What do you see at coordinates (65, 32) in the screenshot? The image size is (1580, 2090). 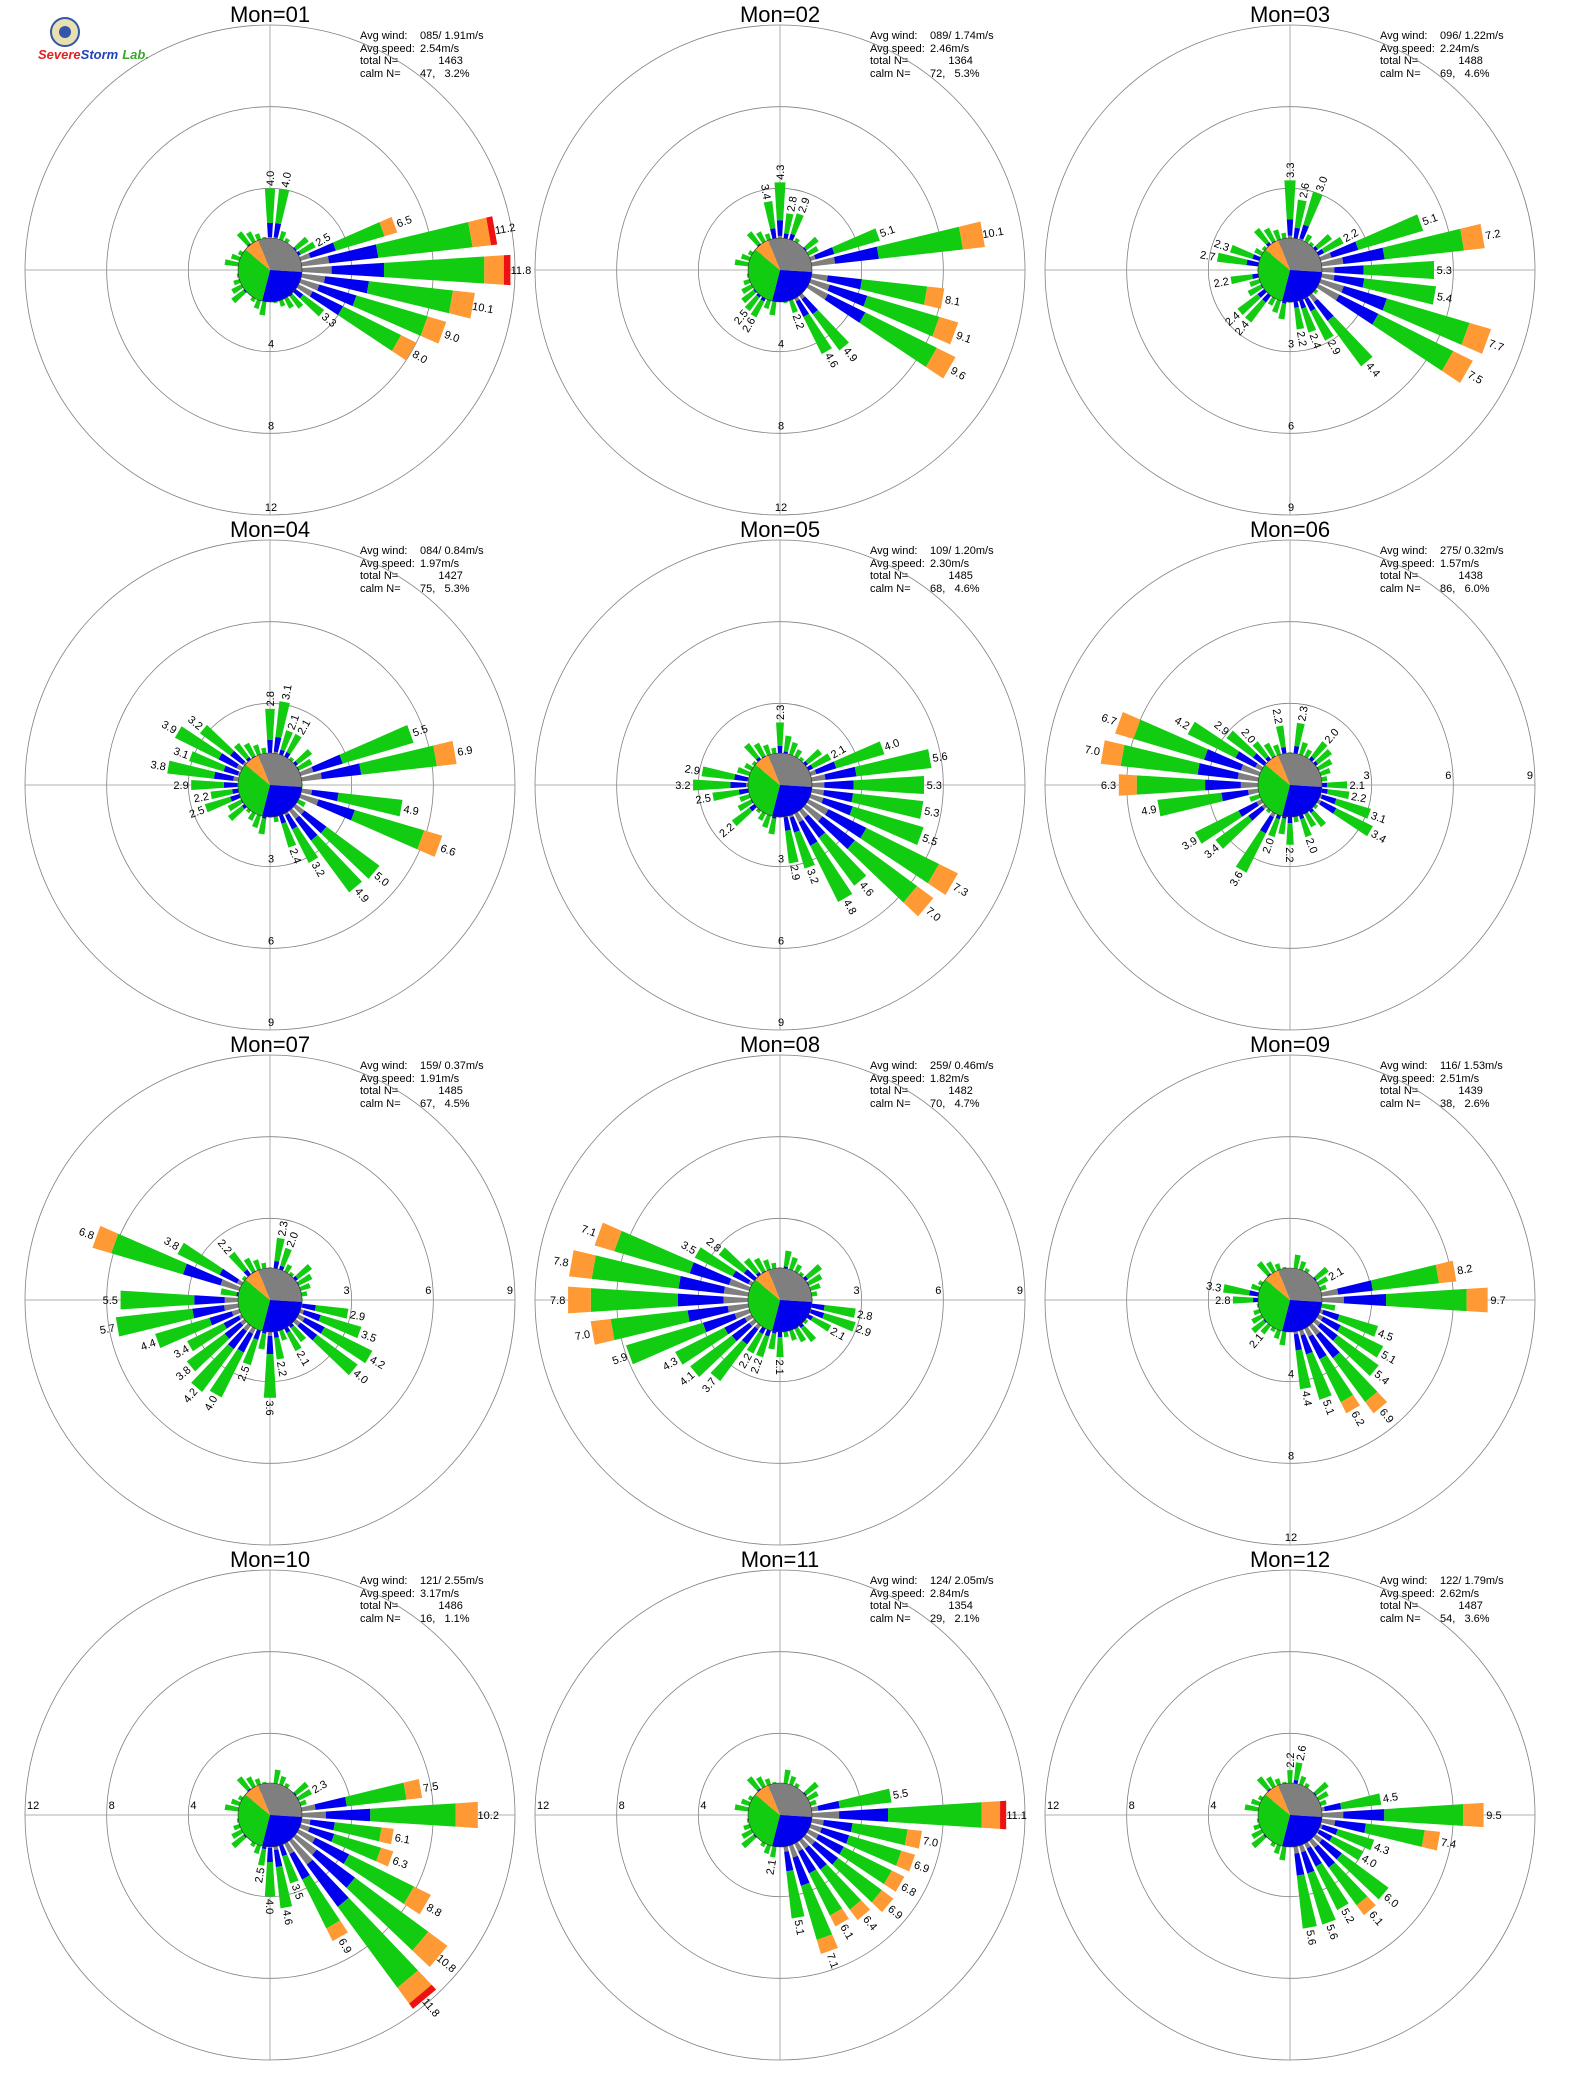 I see `university-seal-icon` at bounding box center [65, 32].